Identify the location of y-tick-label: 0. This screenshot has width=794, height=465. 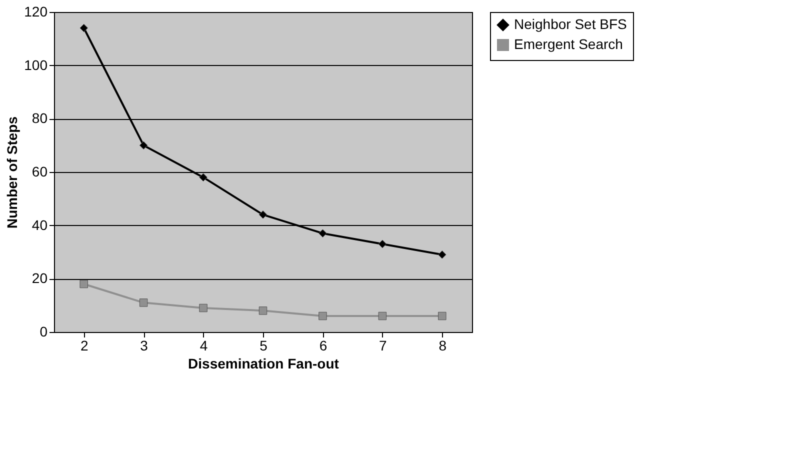
(44, 332).